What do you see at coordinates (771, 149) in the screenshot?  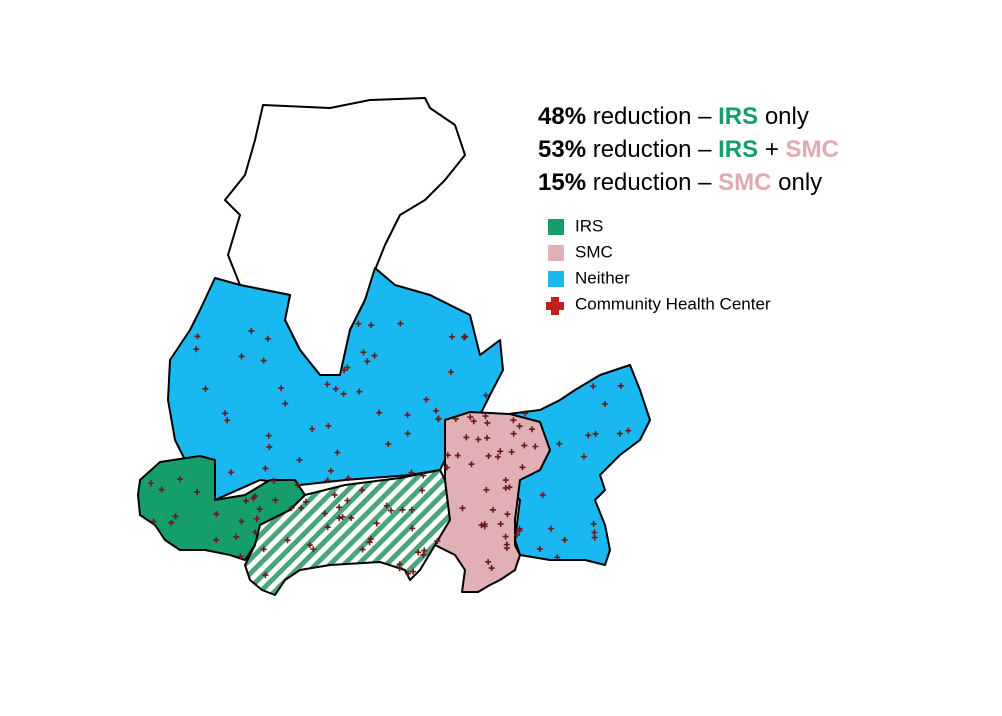 I see `intervention: +` at bounding box center [771, 149].